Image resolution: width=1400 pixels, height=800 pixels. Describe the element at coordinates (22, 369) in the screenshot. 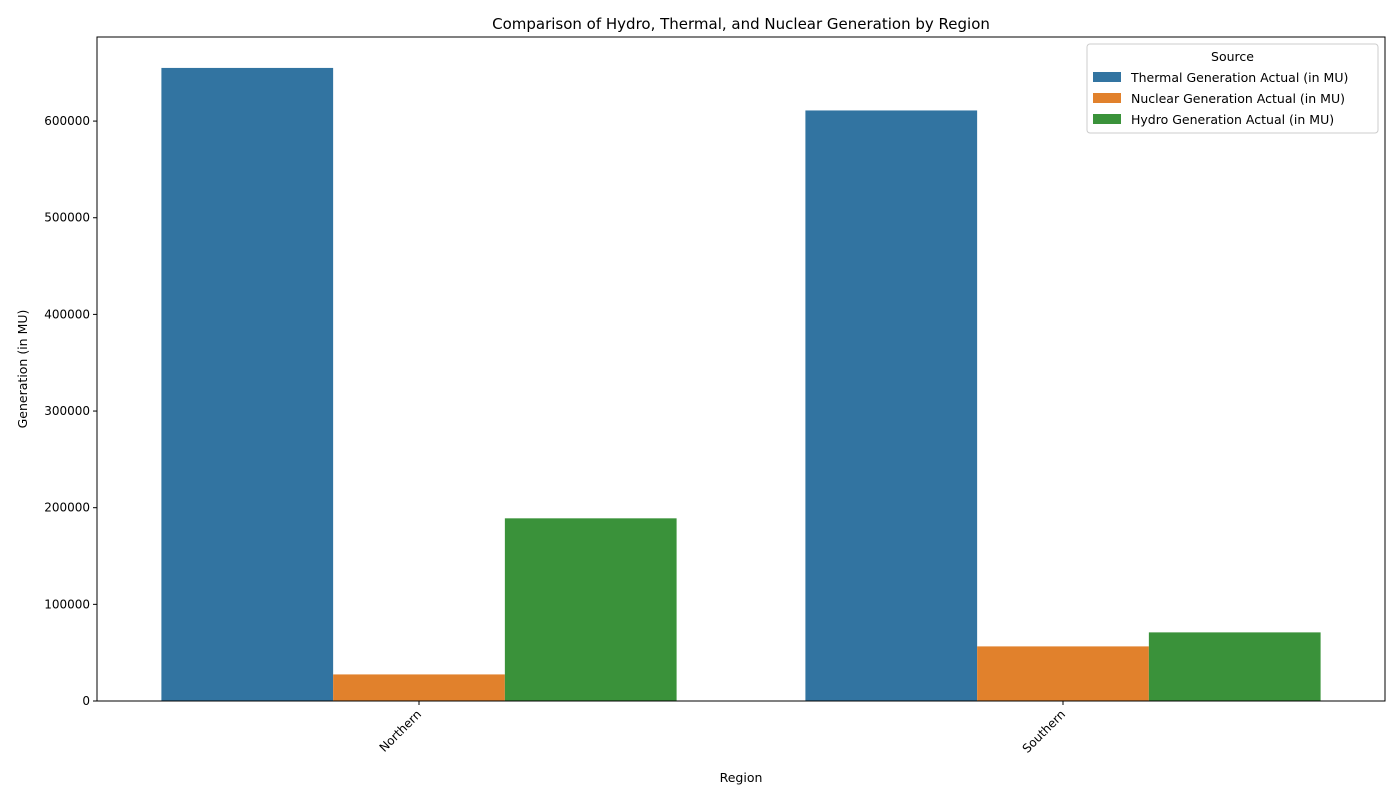

I see `y-axis-label: Generation (in MU)` at that location.